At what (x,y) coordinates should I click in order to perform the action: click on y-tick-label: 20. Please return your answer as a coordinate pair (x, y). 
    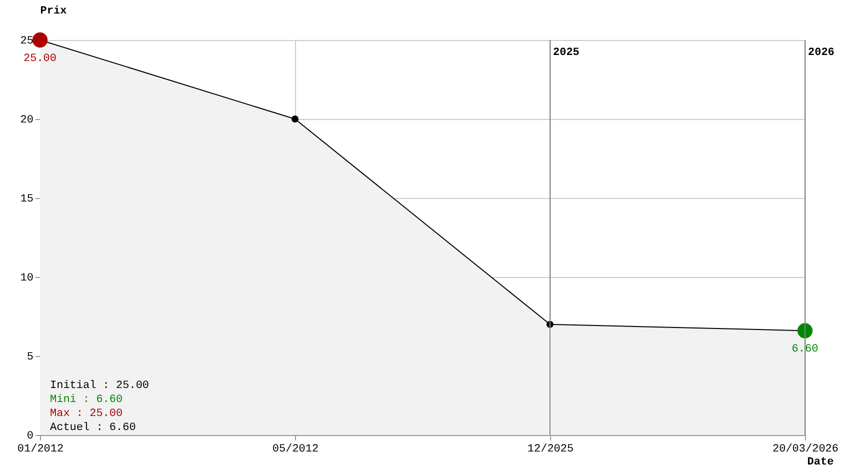
    Looking at the image, I should click on (27, 120).